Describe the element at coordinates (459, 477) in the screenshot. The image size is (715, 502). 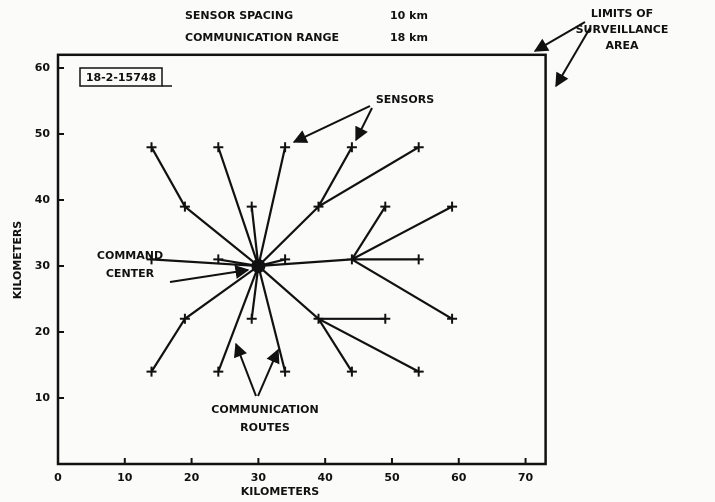
I see `x-tick-label: 60` at that location.